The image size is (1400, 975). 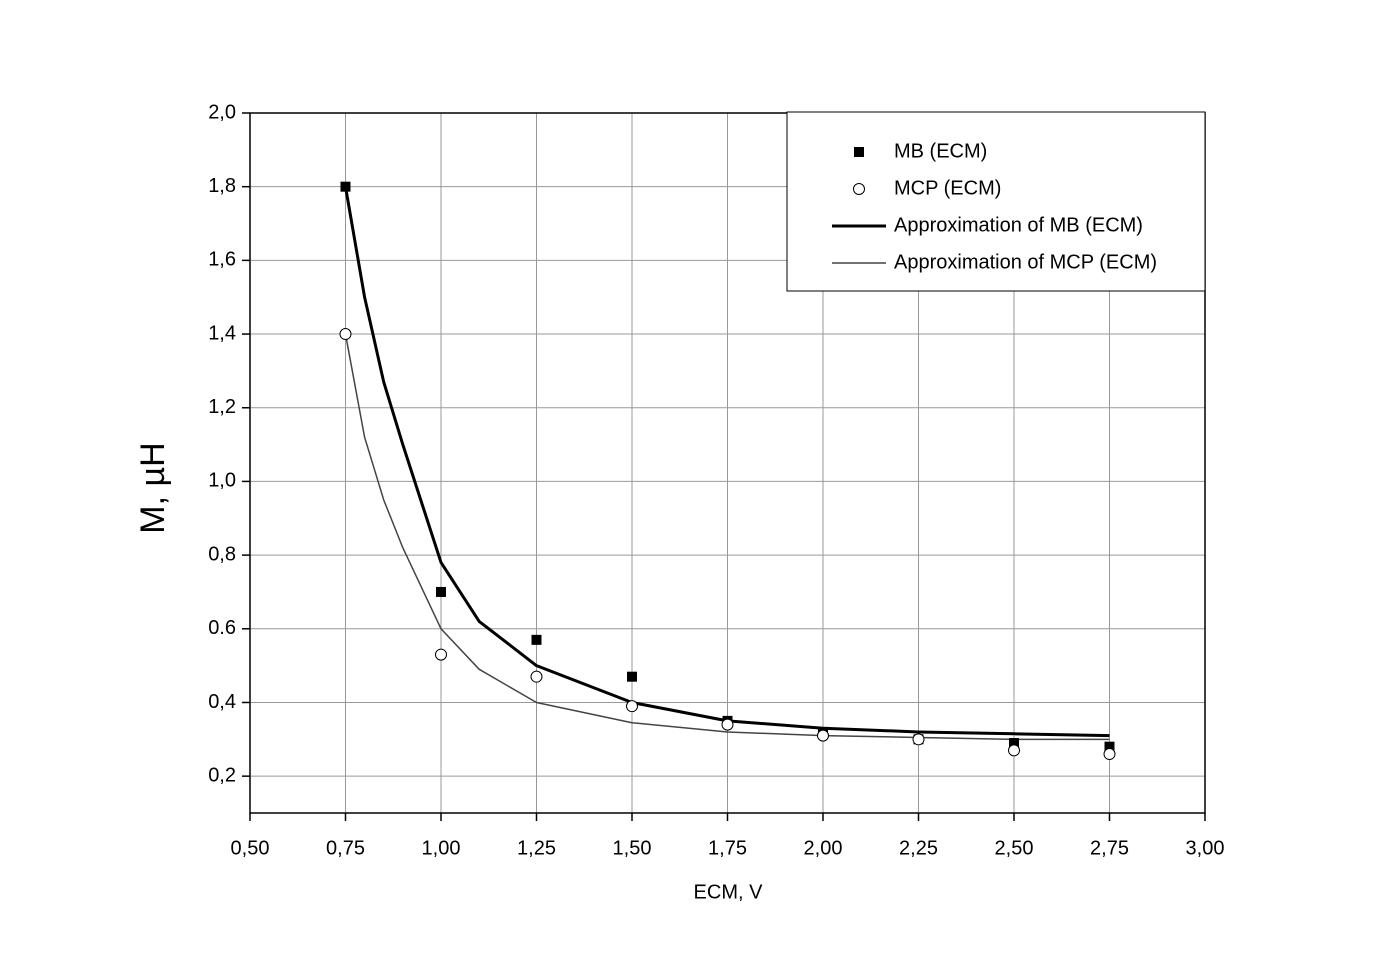 I want to click on y-tick-label: 2,0, so click(x=222, y=112).